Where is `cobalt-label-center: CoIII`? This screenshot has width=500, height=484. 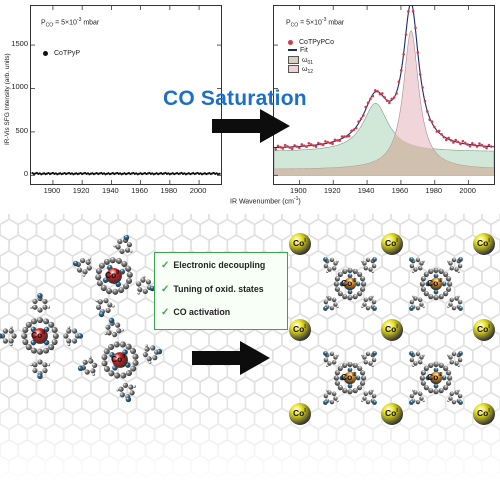
cobalt-label-center: CoIII is located at coordinates (435, 283).